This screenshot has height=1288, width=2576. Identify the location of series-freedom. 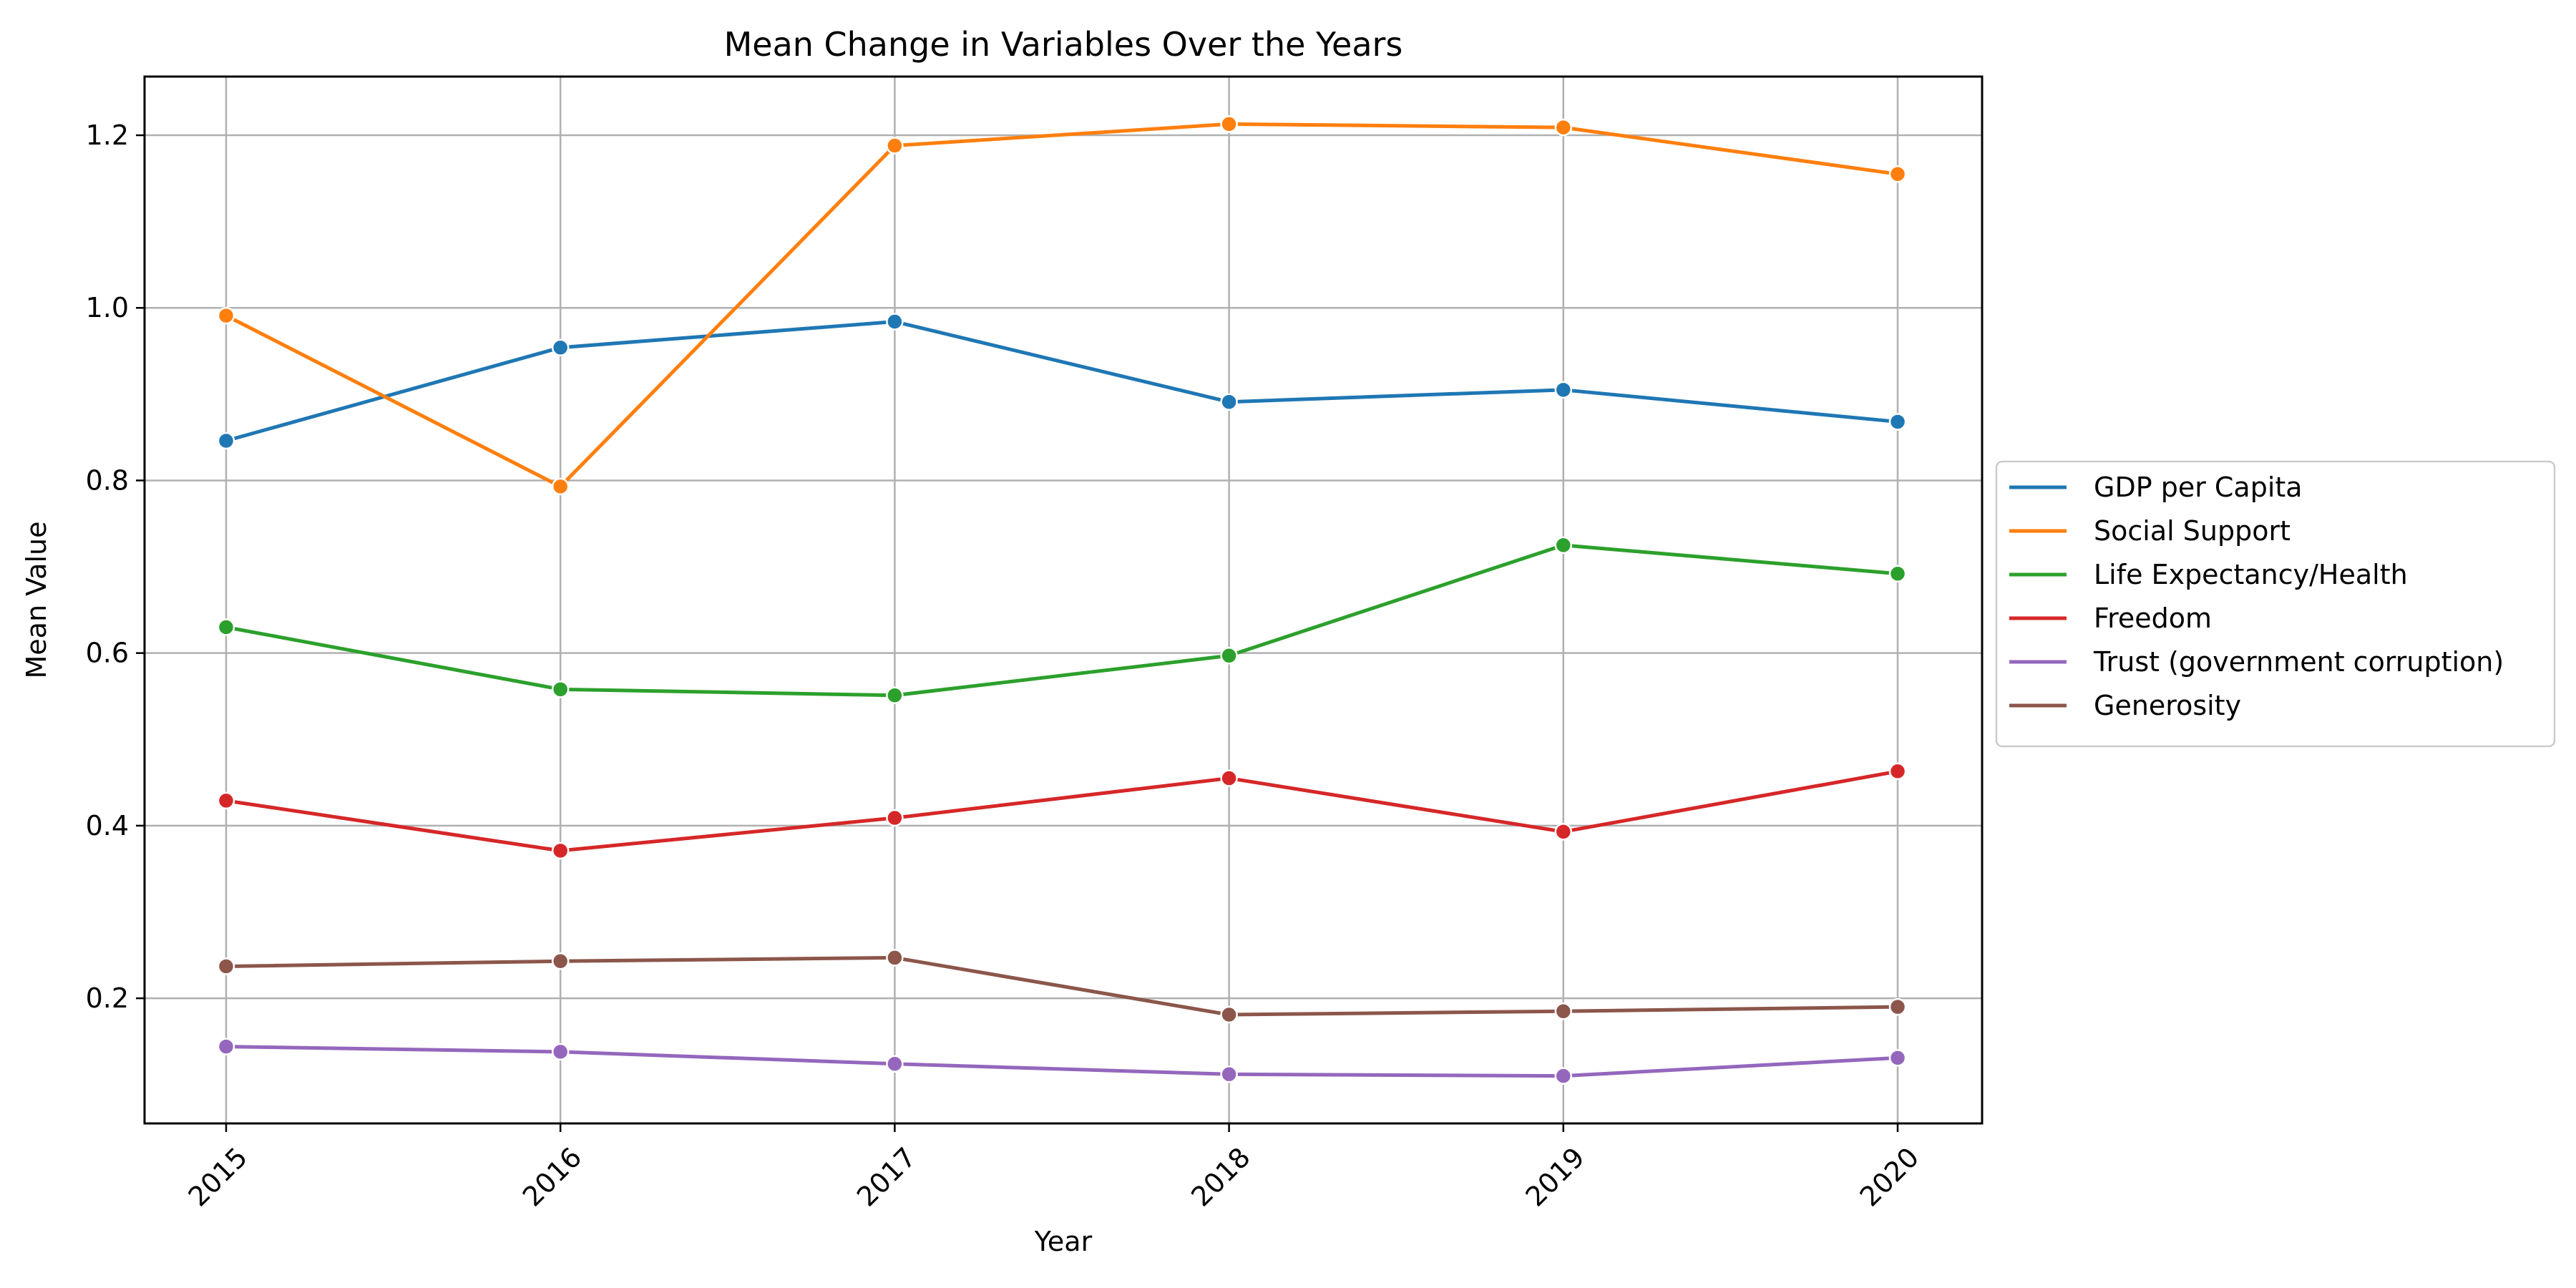
(1062, 811).